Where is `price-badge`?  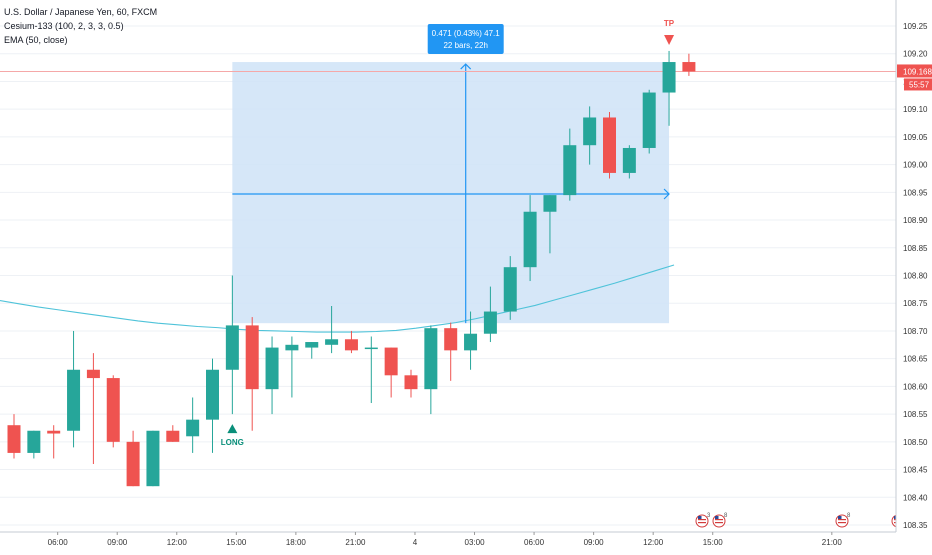
price-badge is located at coordinates (914, 71).